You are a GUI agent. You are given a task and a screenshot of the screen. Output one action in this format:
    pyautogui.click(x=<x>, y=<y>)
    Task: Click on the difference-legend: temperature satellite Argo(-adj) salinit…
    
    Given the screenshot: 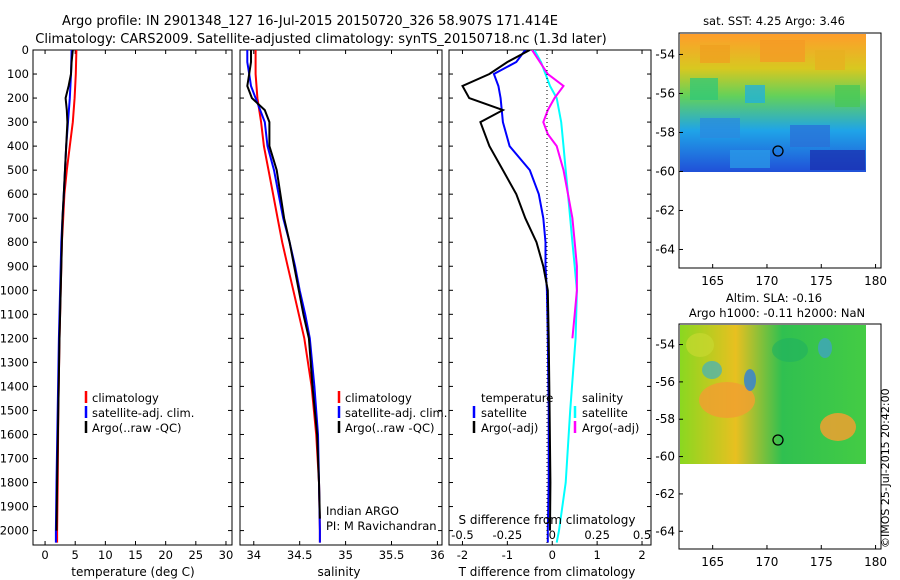 What is the action you would take?
    pyautogui.click(x=555, y=413)
    